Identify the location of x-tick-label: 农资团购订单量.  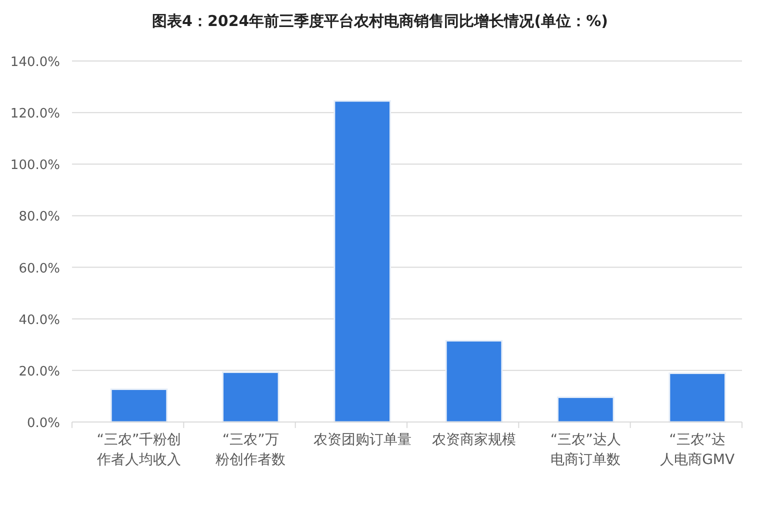
(362, 440).